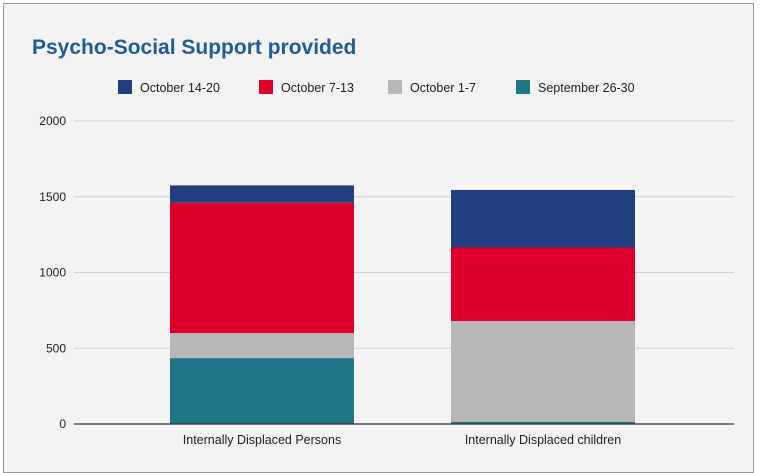 The width and height of the screenshot is (760, 473). What do you see at coordinates (317, 88) in the screenshot?
I see `legend-label: October 7-13` at bounding box center [317, 88].